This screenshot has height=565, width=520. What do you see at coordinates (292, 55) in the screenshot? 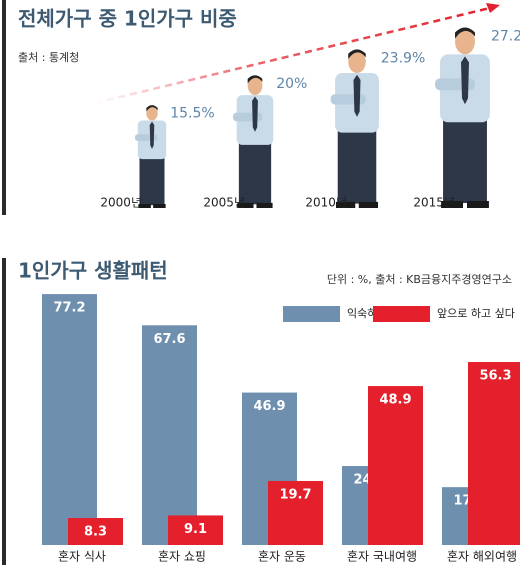
I see `trend-arrow` at bounding box center [292, 55].